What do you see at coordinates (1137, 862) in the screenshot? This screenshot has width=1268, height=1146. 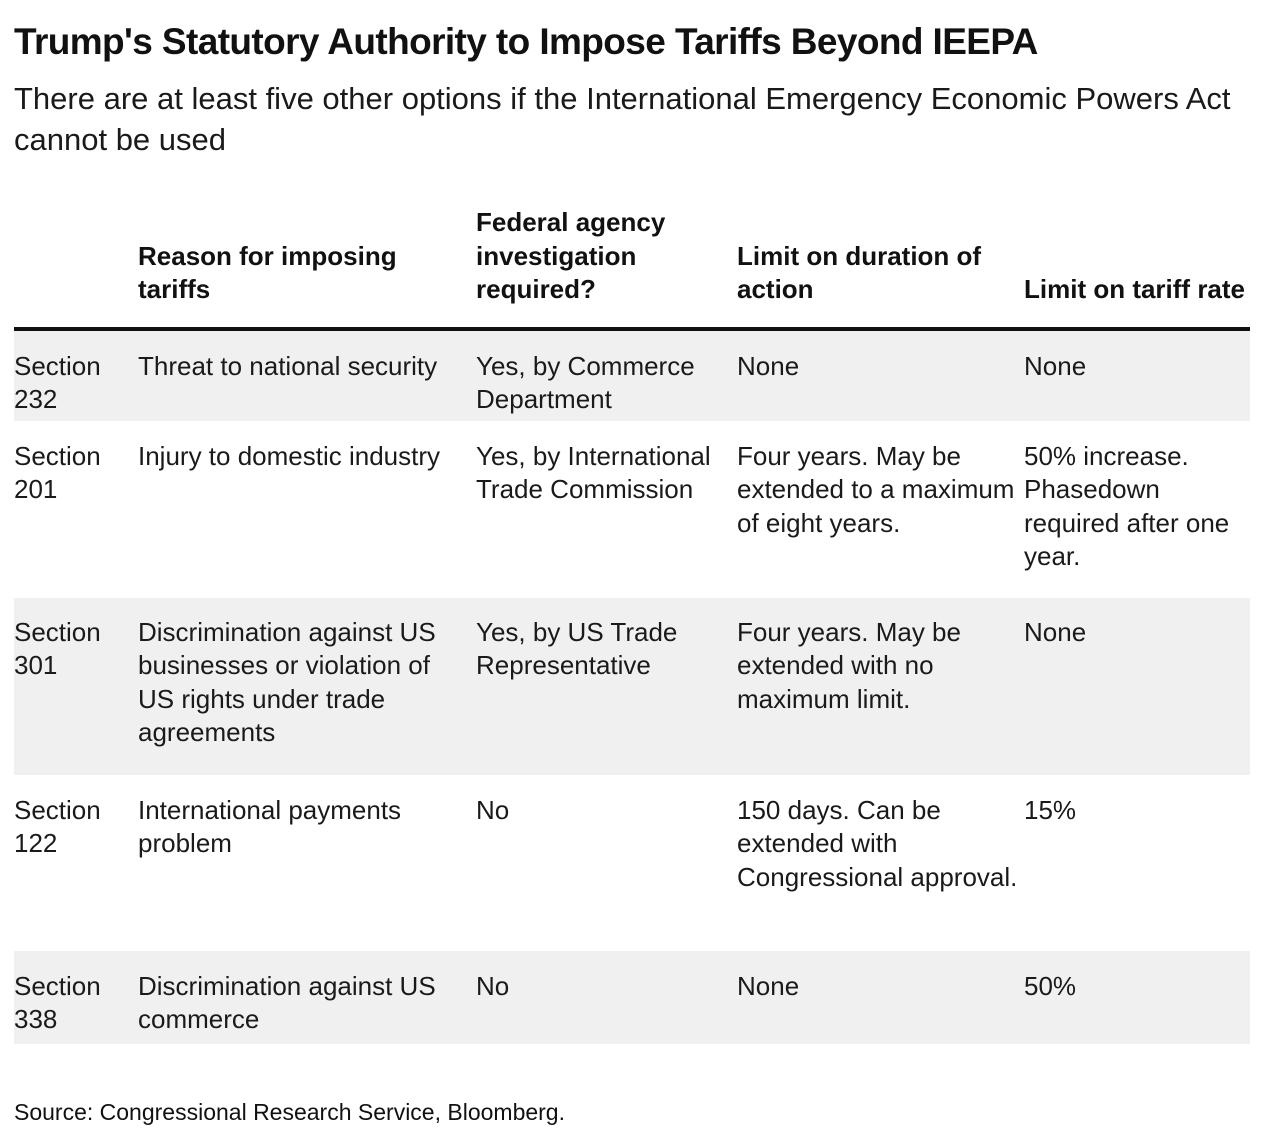 I see `cell-rate-limit: 15%` at bounding box center [1137, 862].